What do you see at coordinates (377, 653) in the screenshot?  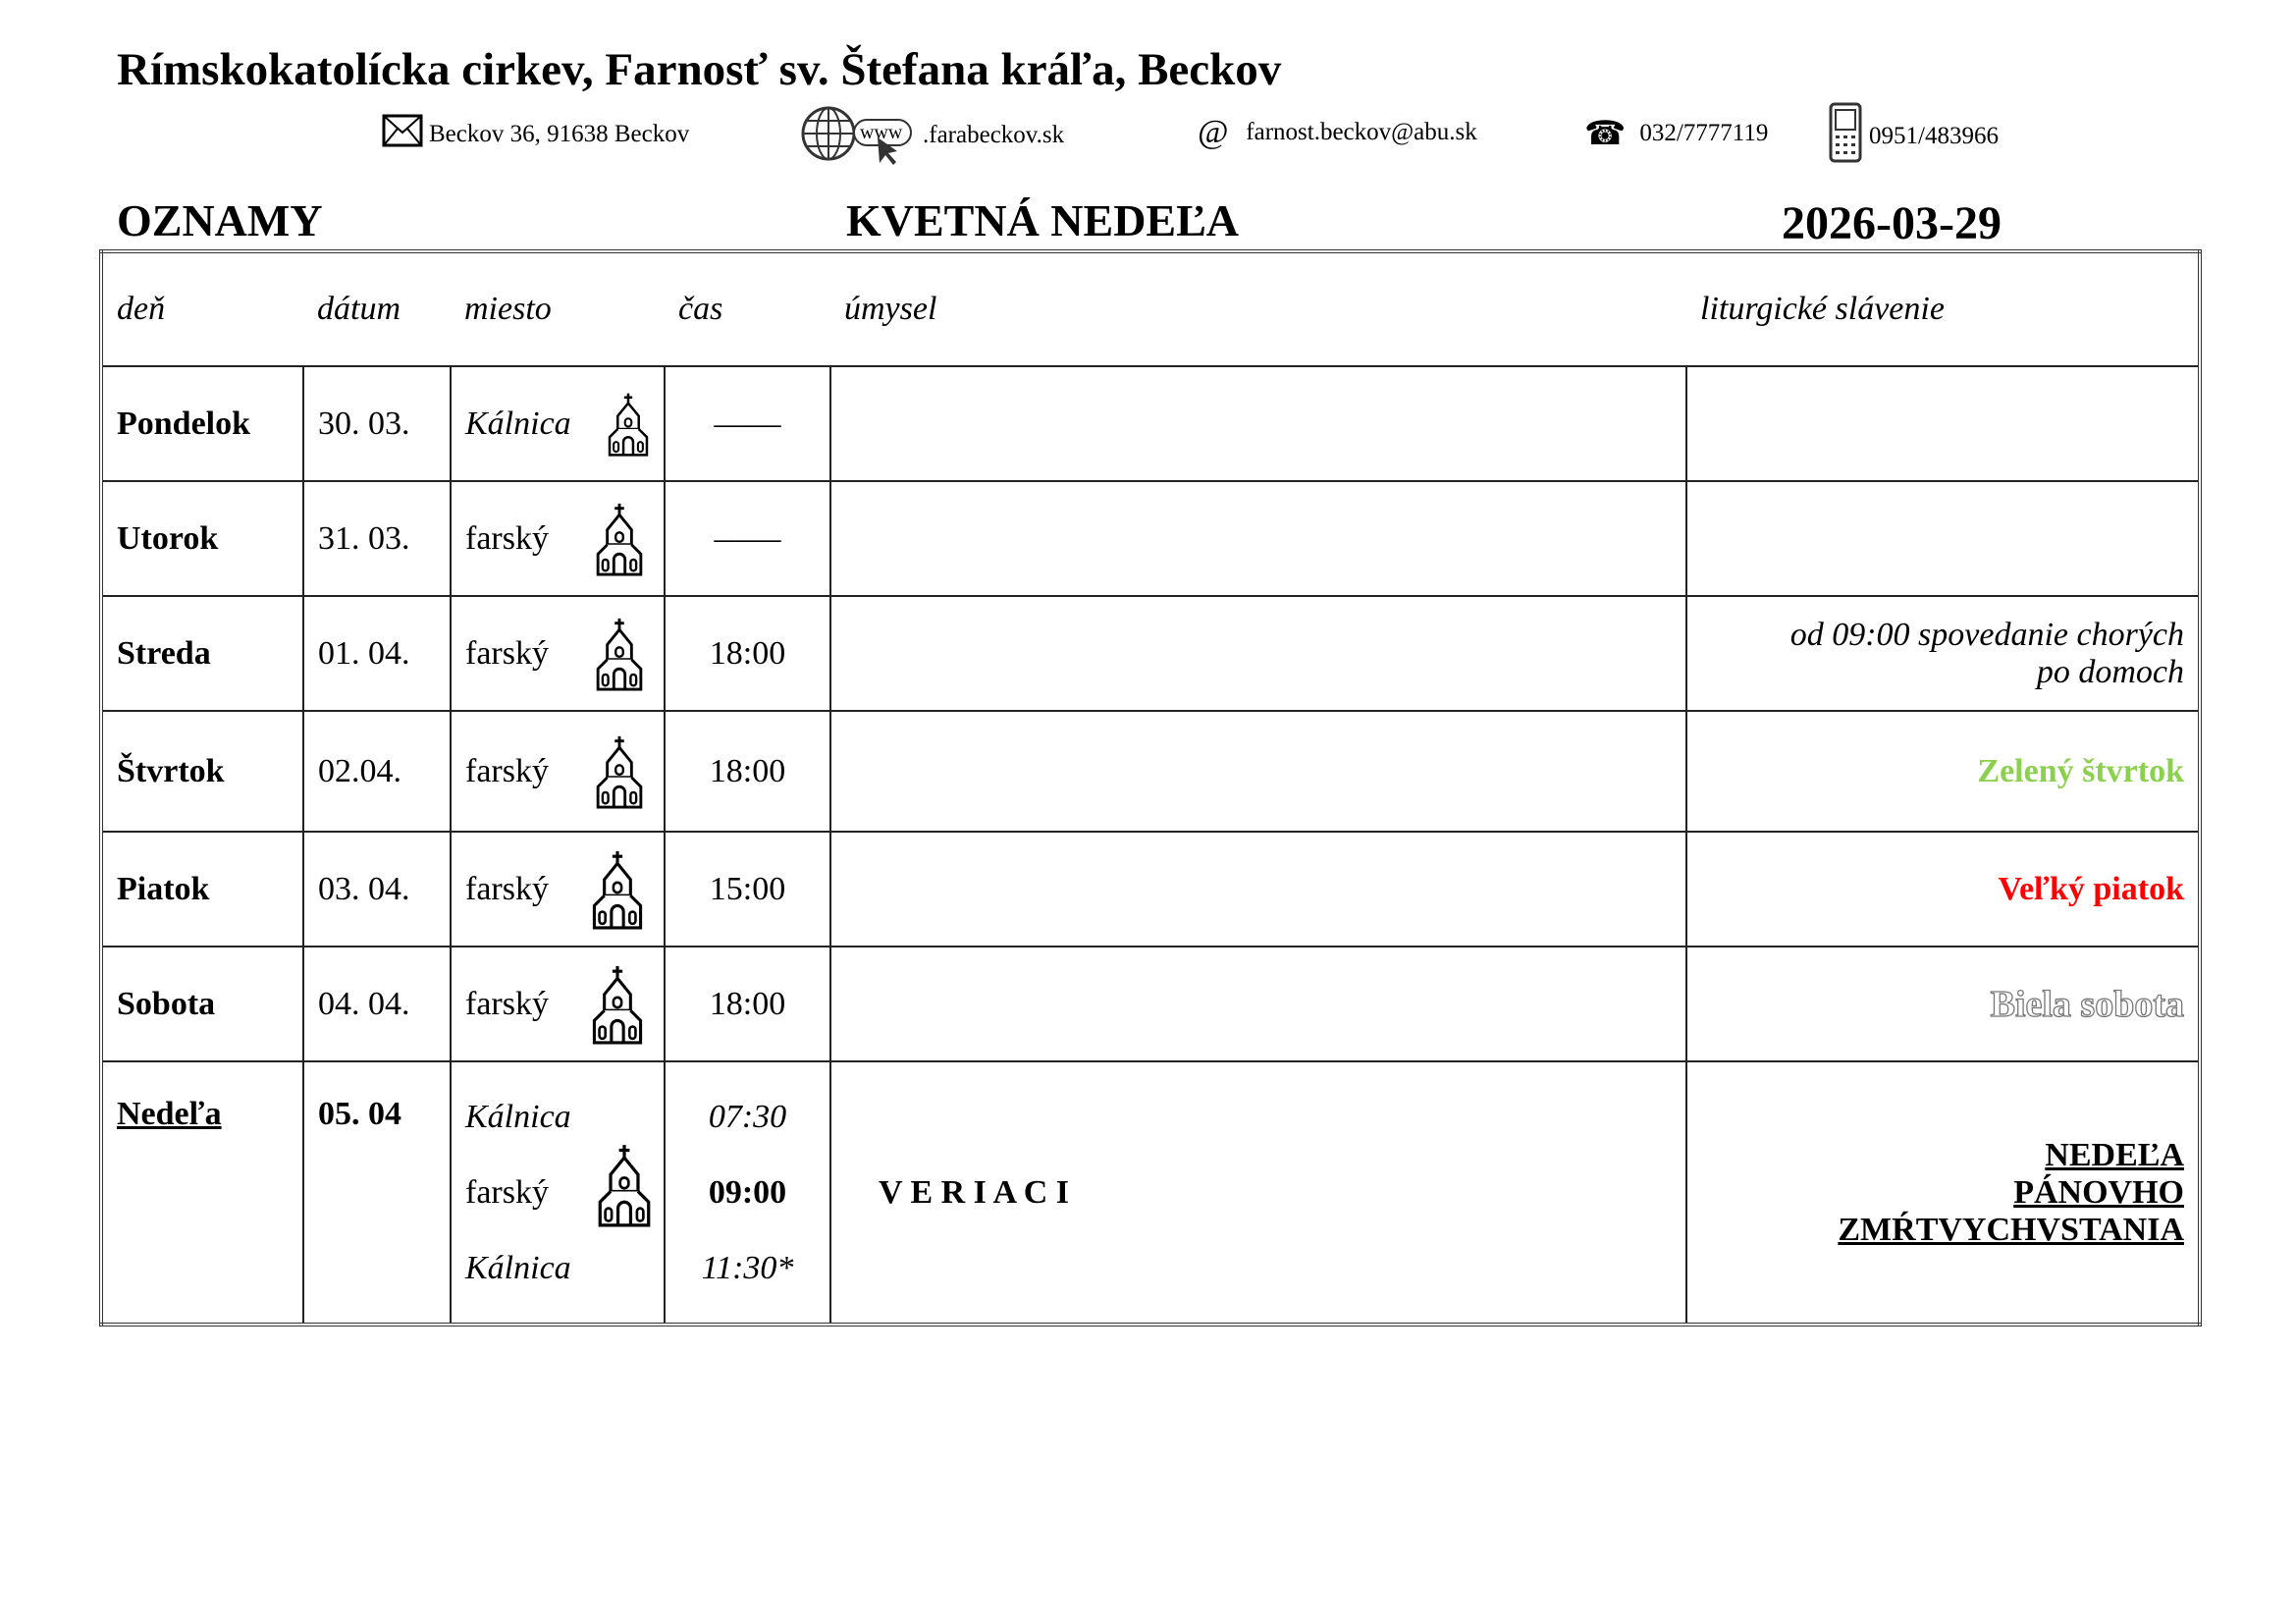 I see `date-cell: 01. 04.` at bounding box center [377, 653].